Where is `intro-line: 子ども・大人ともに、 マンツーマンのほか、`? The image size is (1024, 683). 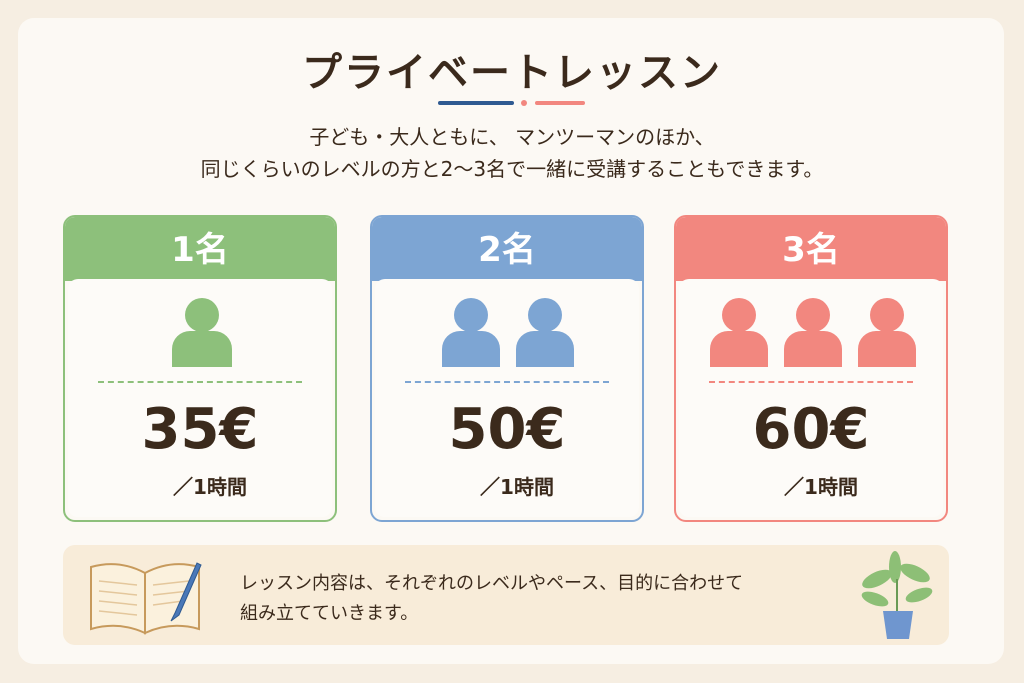
intro-line: 子ども・大人ともに、 マンツーマンのほか、 is located at coordinates (512, 137).